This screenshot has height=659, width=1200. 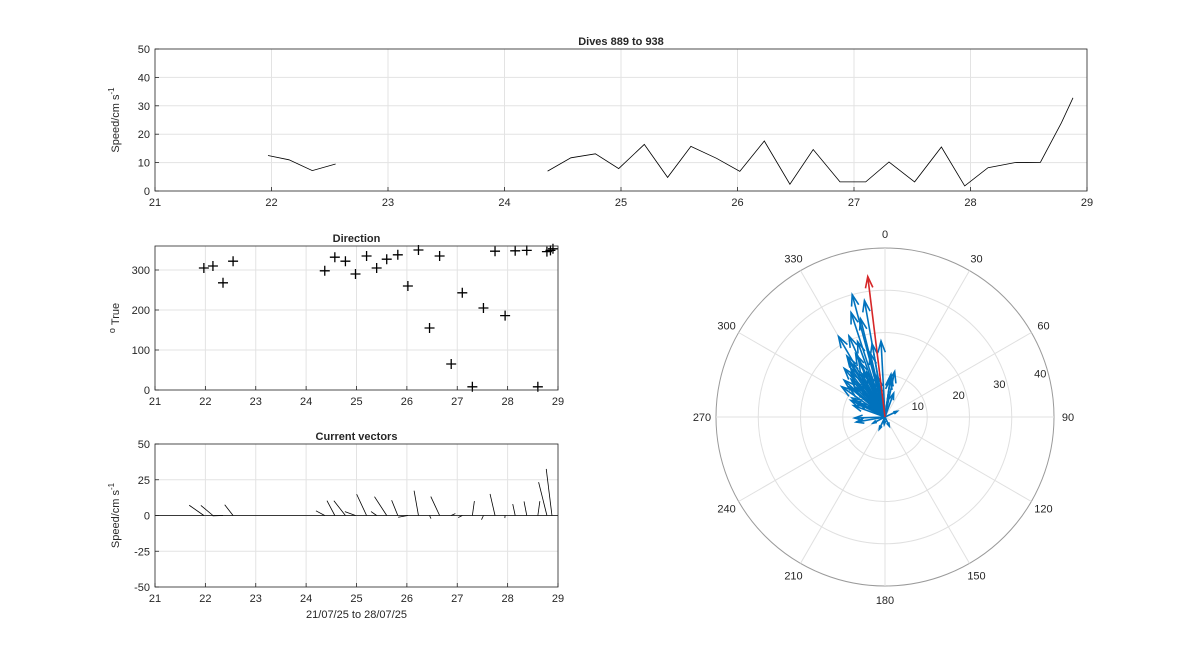 What do you see at coordinates (155, 203) in the screenshot?
I see `speed-x-tick-label: 21` at bounding box center [155, 203].